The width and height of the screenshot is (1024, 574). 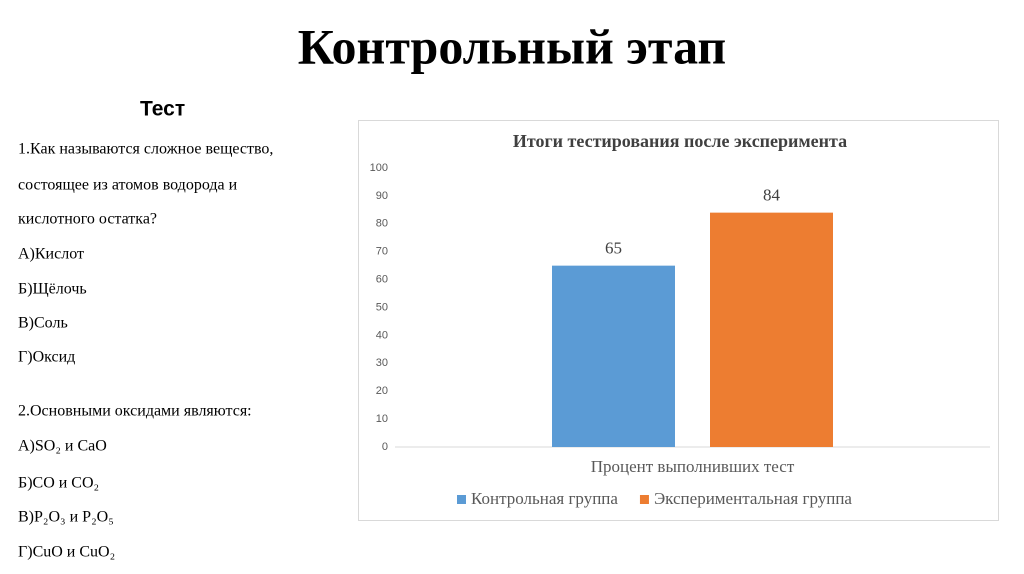 I want to click on question-line: 1.Как называются сложное вещество,, so click(x=145, y=149).